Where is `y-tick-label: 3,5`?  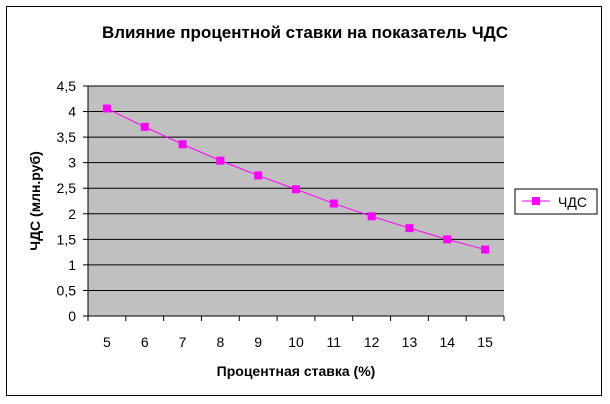 y-tick-label: 3,5 is located at coordinates (67, 137).